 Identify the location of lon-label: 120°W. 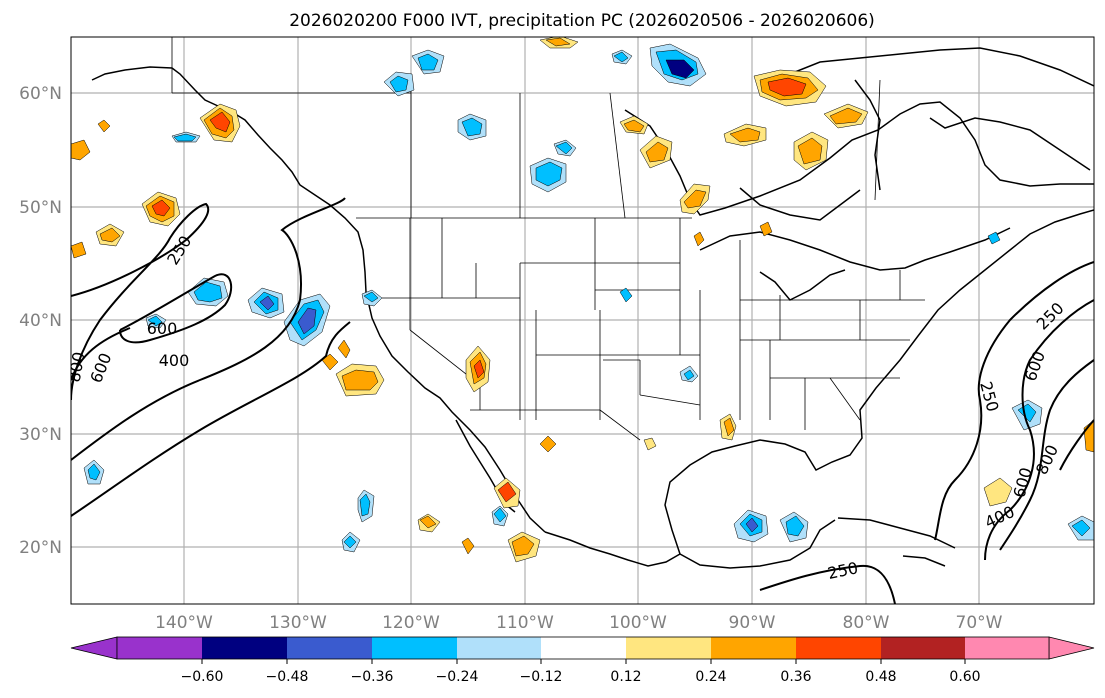
(411, 623).